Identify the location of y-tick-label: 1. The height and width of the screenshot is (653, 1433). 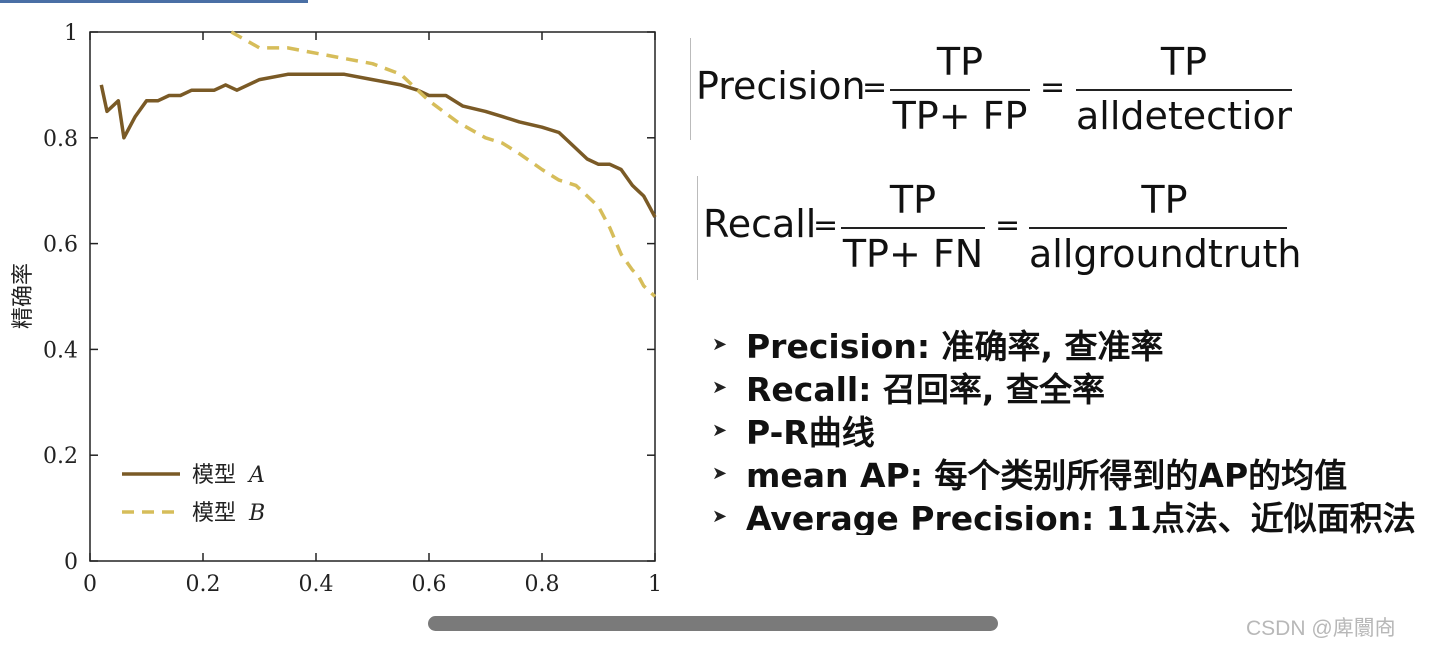
(71, 33).